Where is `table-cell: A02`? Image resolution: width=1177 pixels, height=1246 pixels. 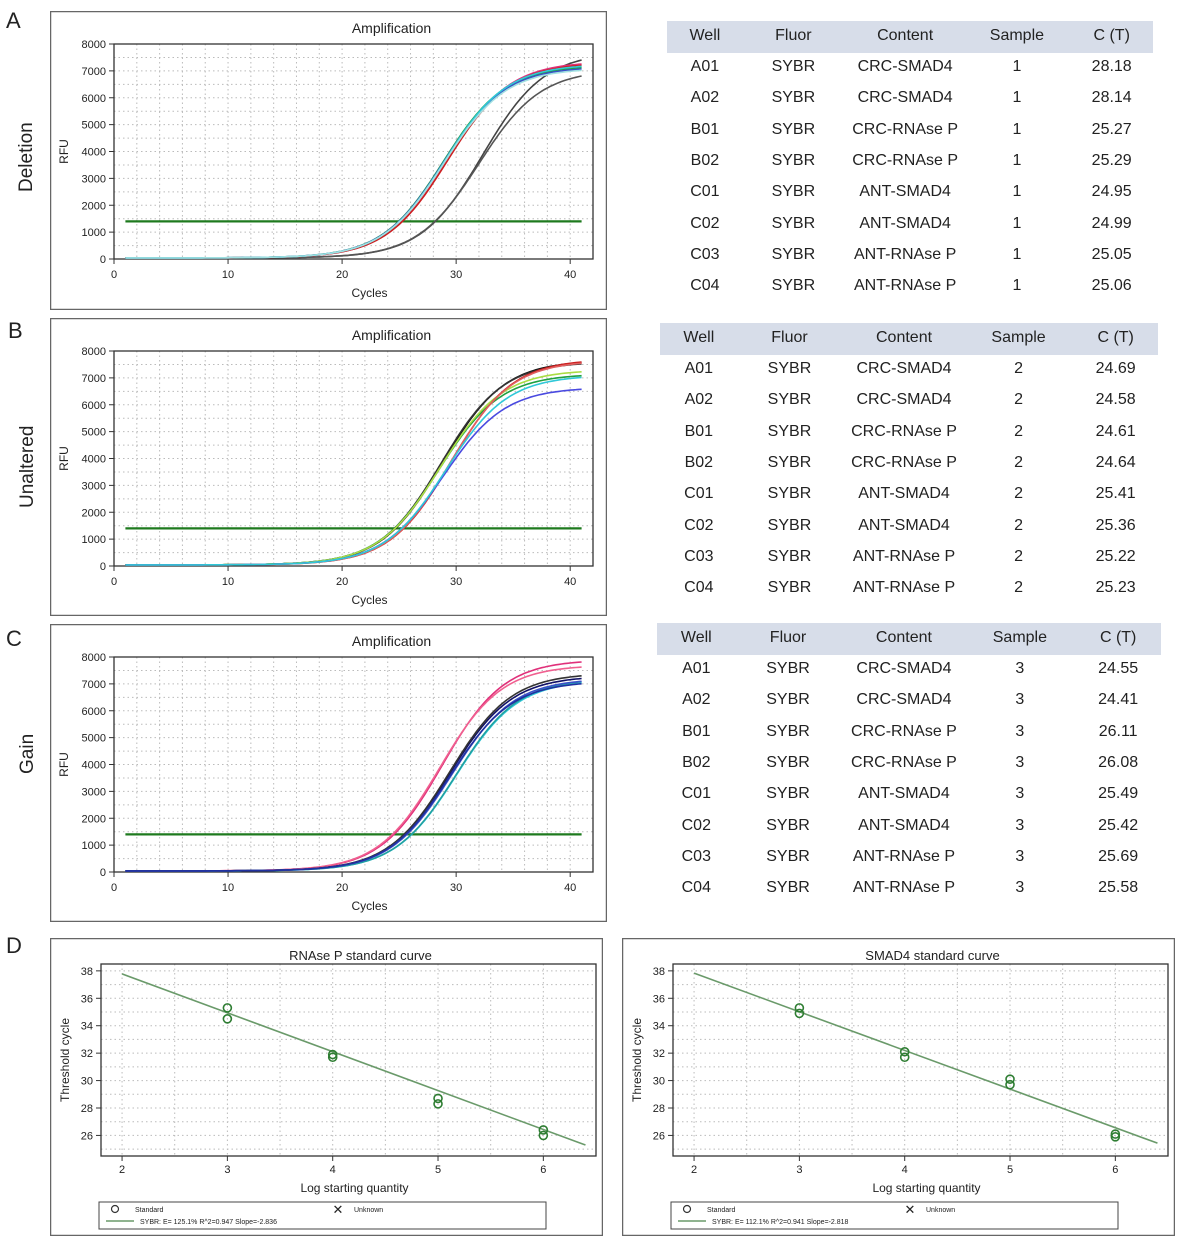
table-cell: A02 is located at coordinates (699, 400).